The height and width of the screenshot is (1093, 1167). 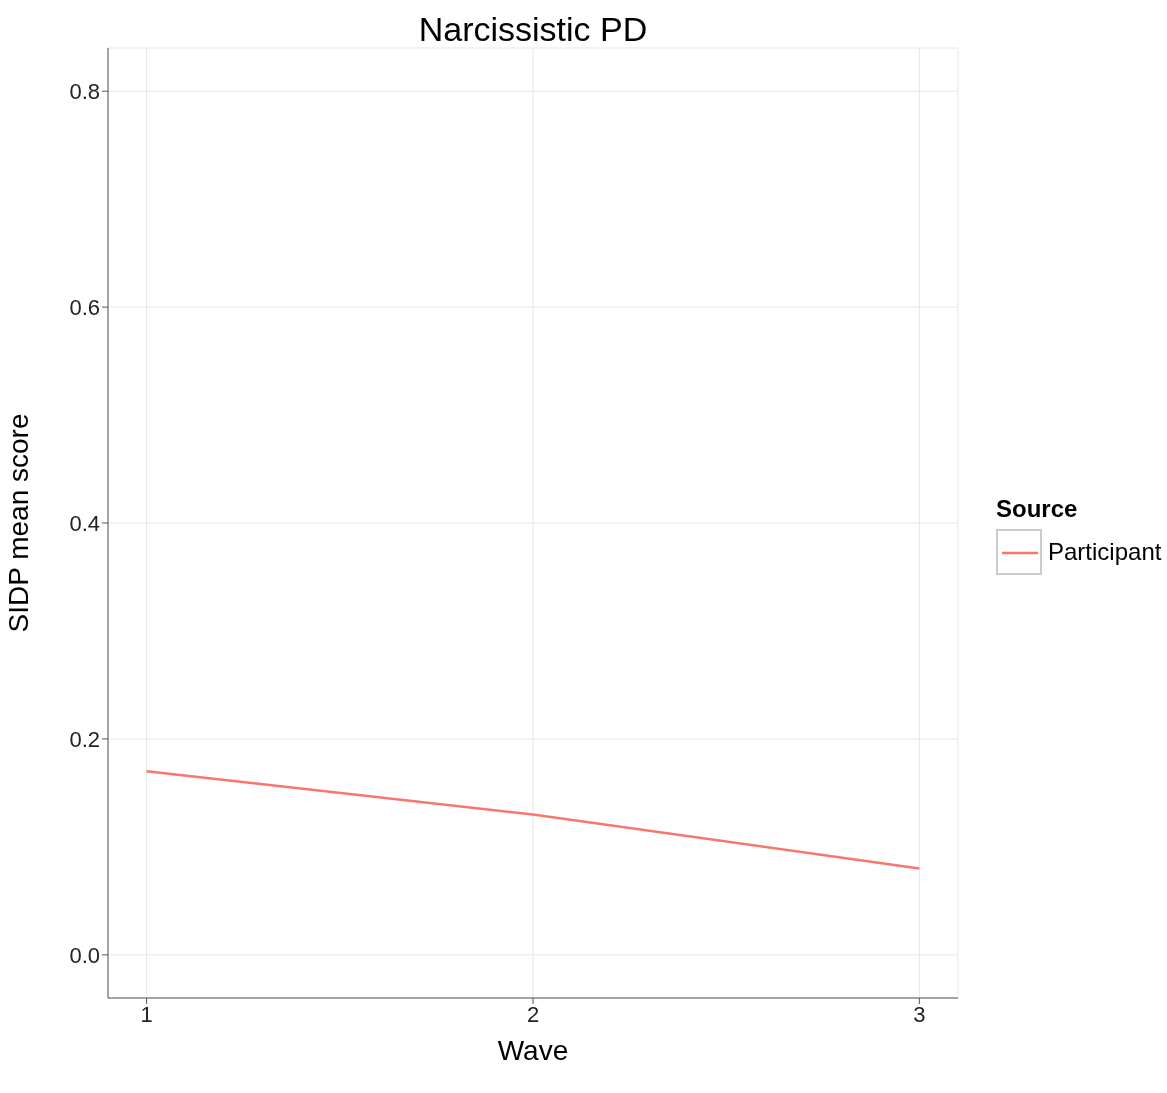 What do you see at coordinates (84, 91) in the screenshot?
I see `y-tick-label: 0.8` at bounding box center [84, 91].